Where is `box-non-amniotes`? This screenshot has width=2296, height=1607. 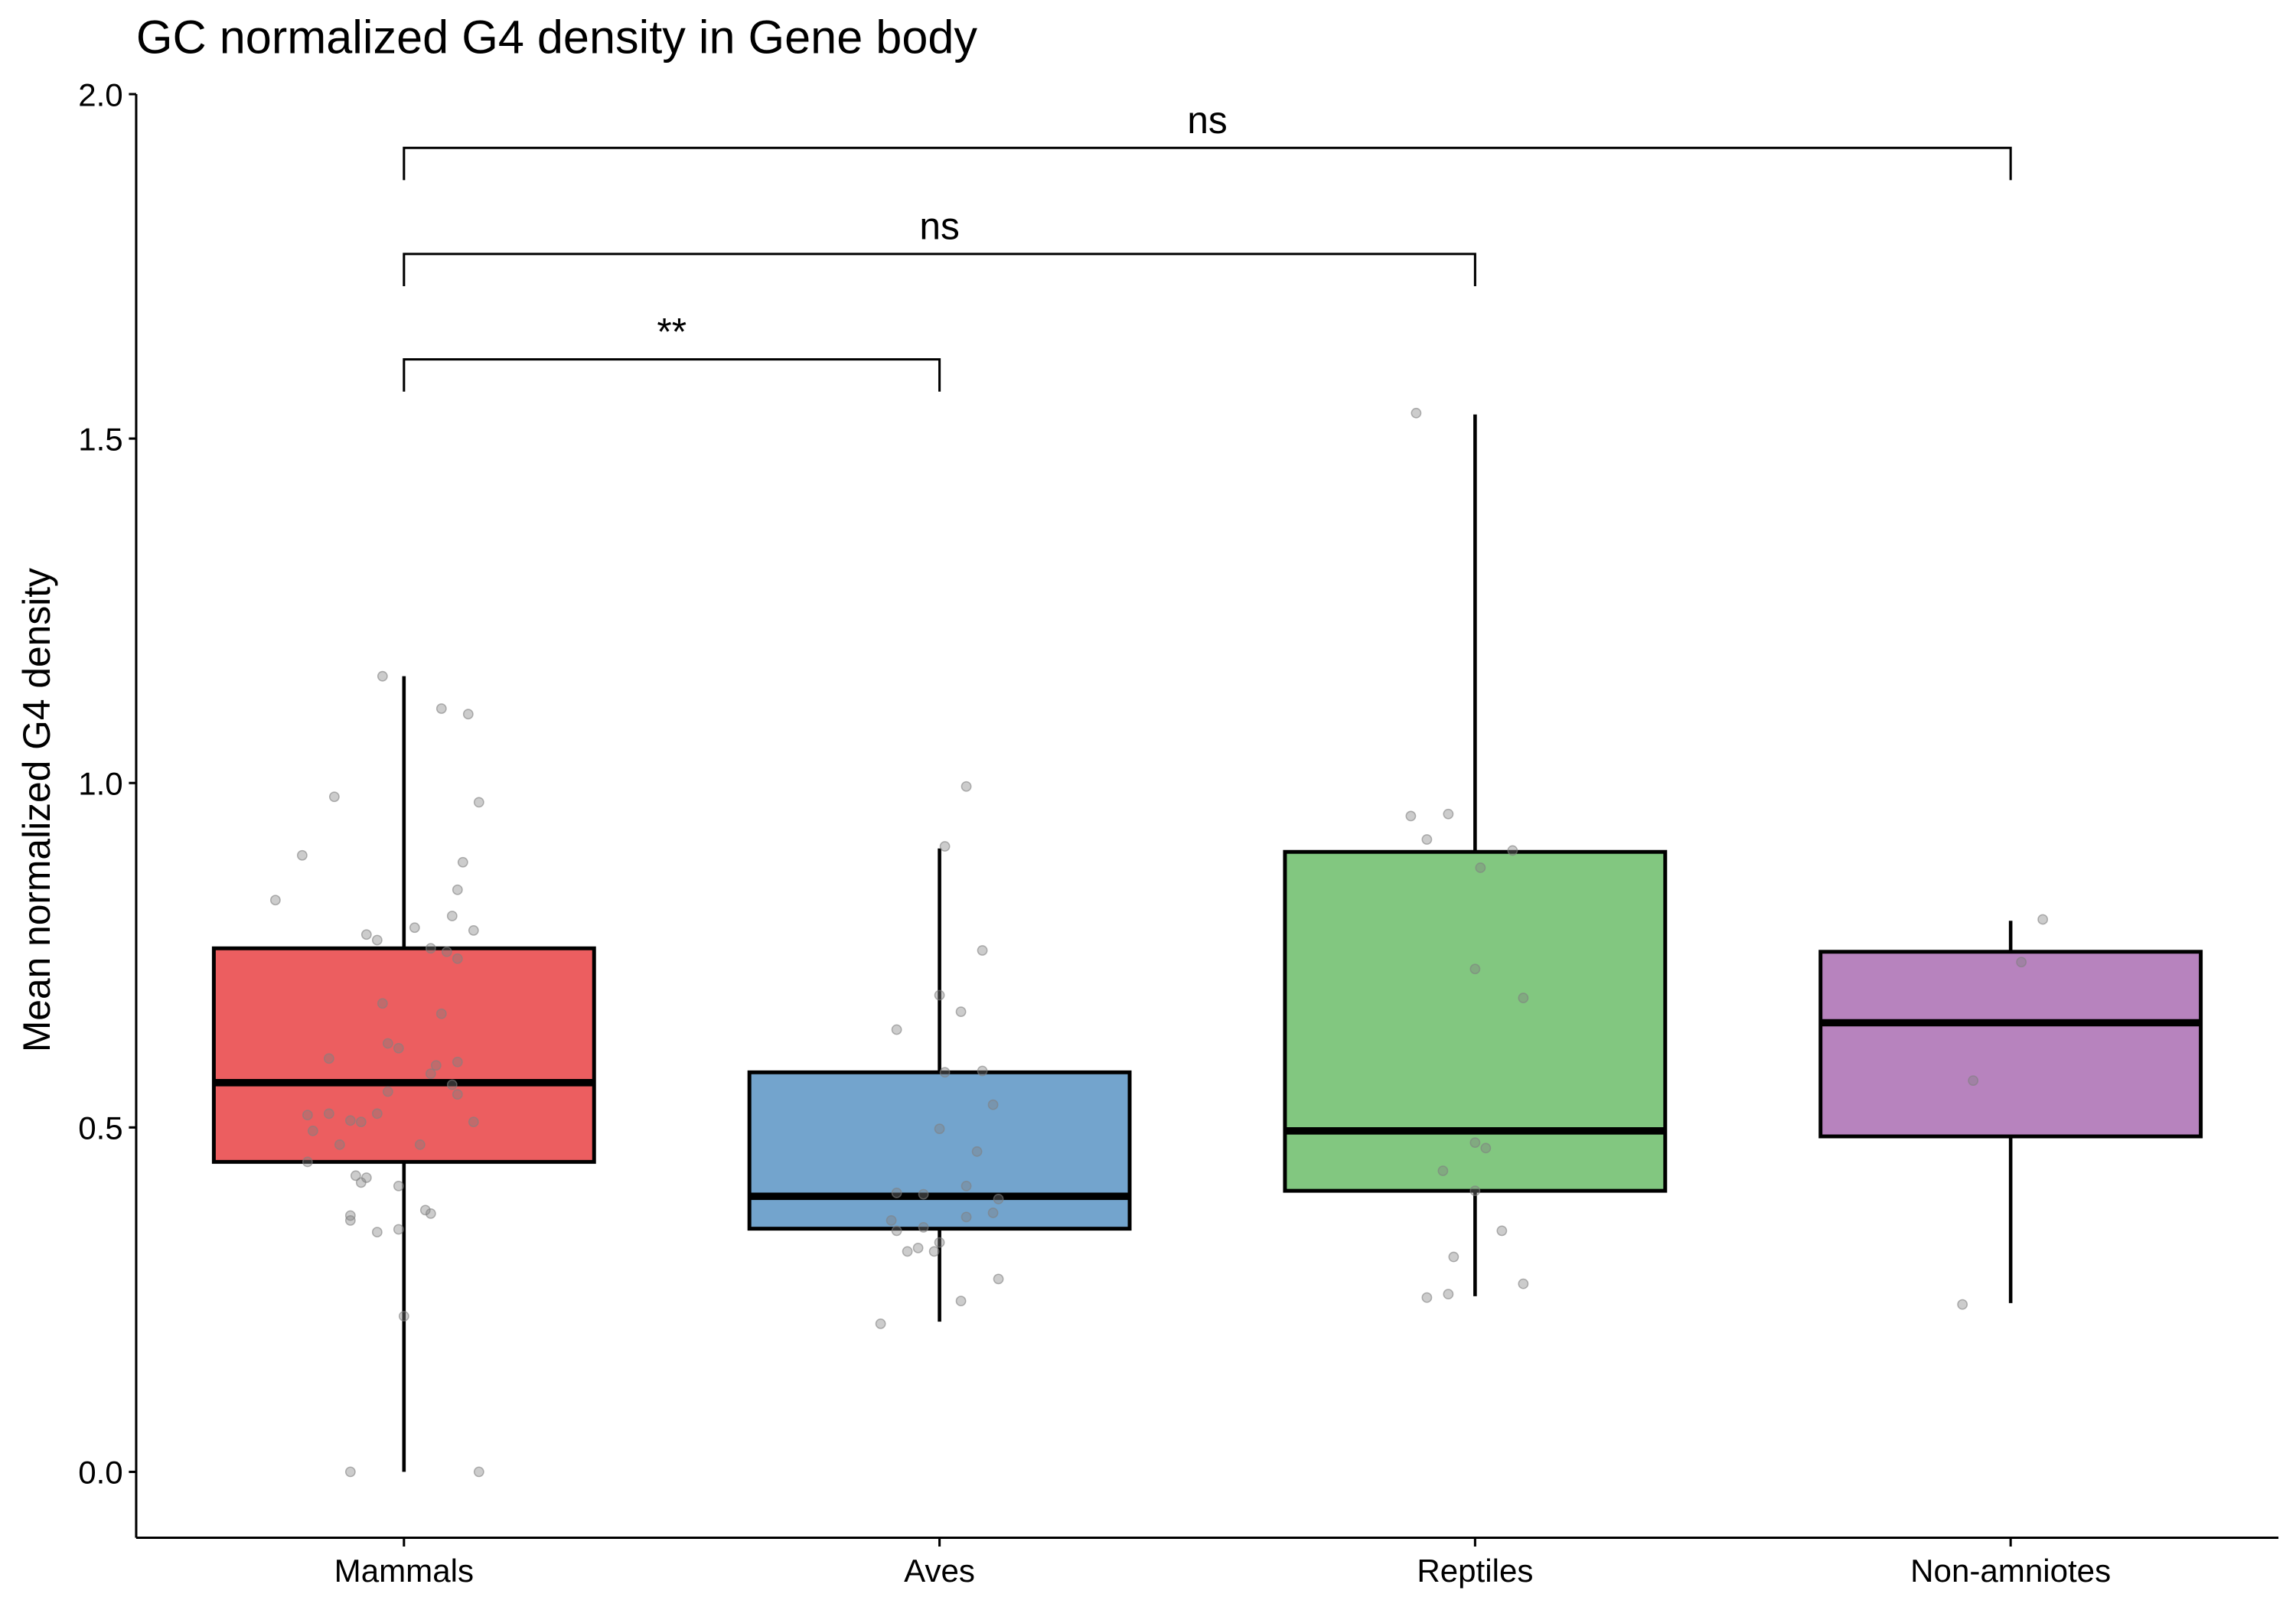
box-non-amniotes is located at coordinates (2010, 1112).